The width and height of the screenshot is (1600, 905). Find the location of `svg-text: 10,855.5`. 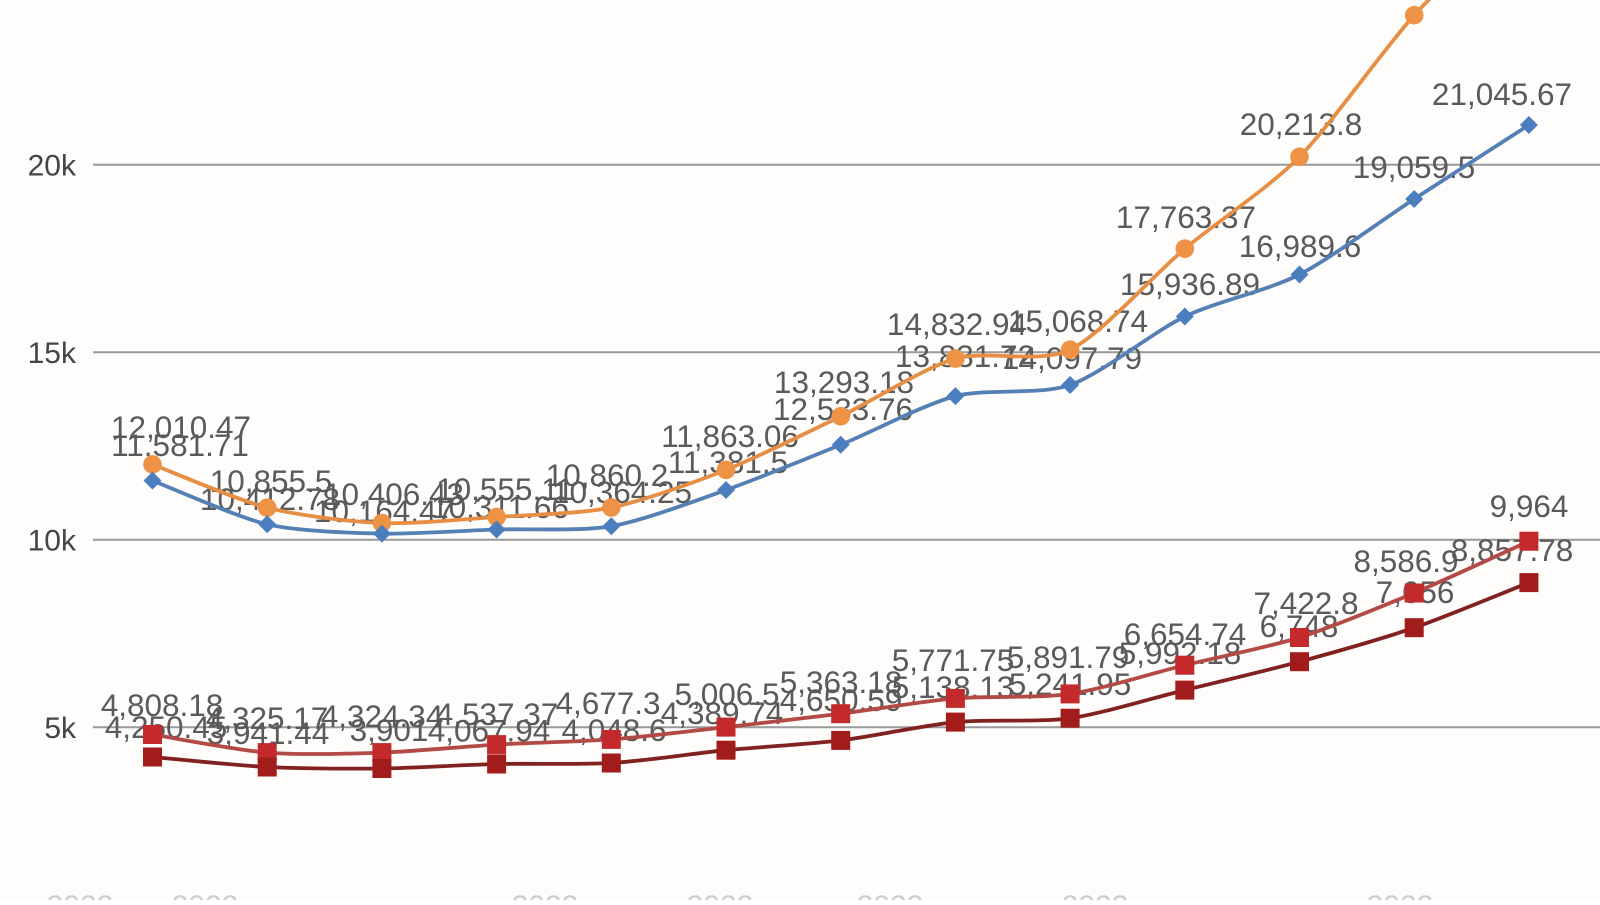

svg-text: 10,855.5 is located at coordinates (271, 481).